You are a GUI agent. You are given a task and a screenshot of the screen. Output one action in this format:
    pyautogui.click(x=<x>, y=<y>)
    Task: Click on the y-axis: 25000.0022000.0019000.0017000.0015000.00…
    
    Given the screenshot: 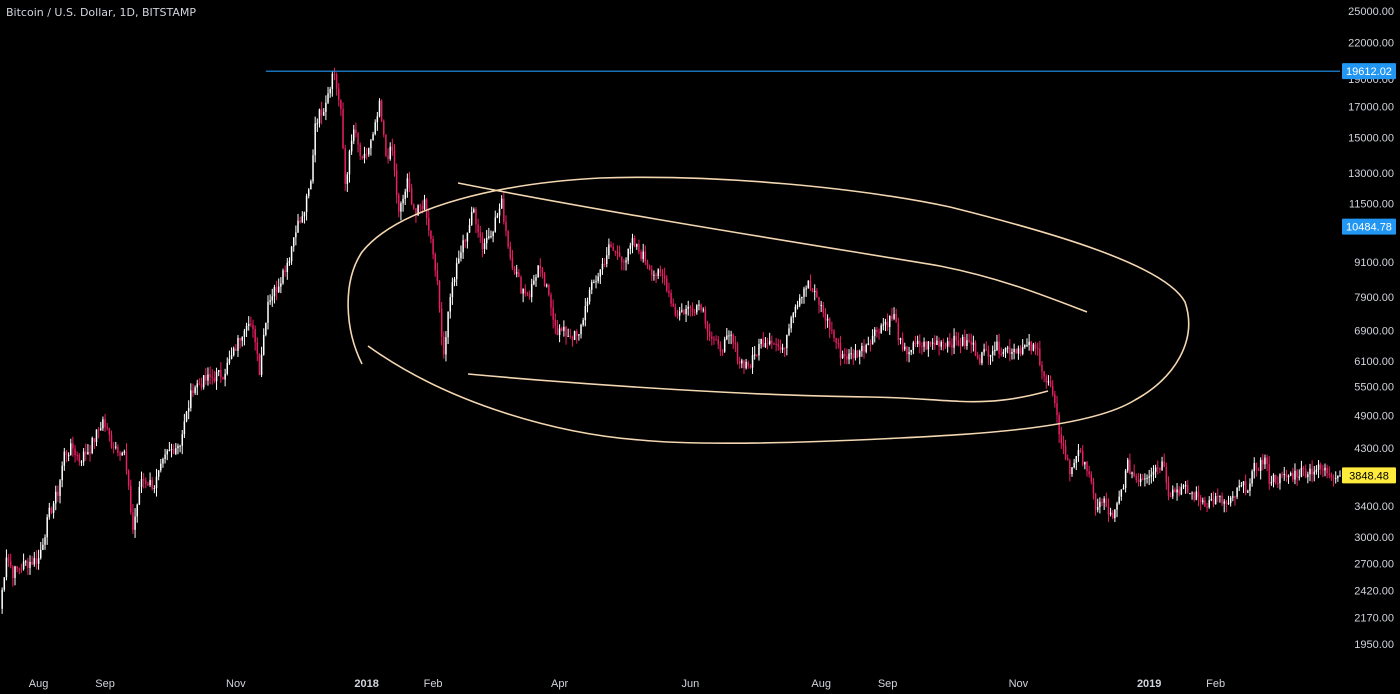 What is the action you would take?
    pyautogui.click(x=1371, y=328)
    